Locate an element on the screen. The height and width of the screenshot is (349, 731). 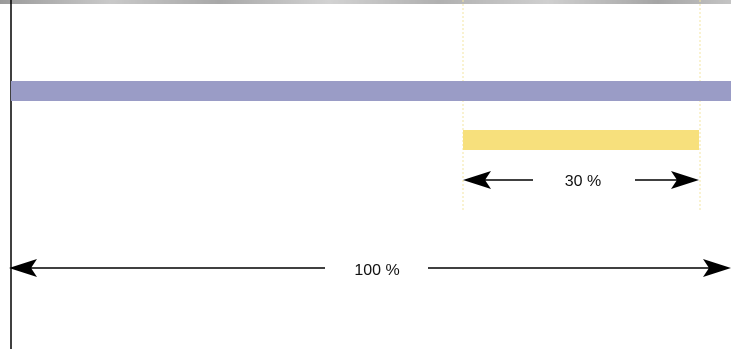
part-bar is located at coordinates (581, 140).